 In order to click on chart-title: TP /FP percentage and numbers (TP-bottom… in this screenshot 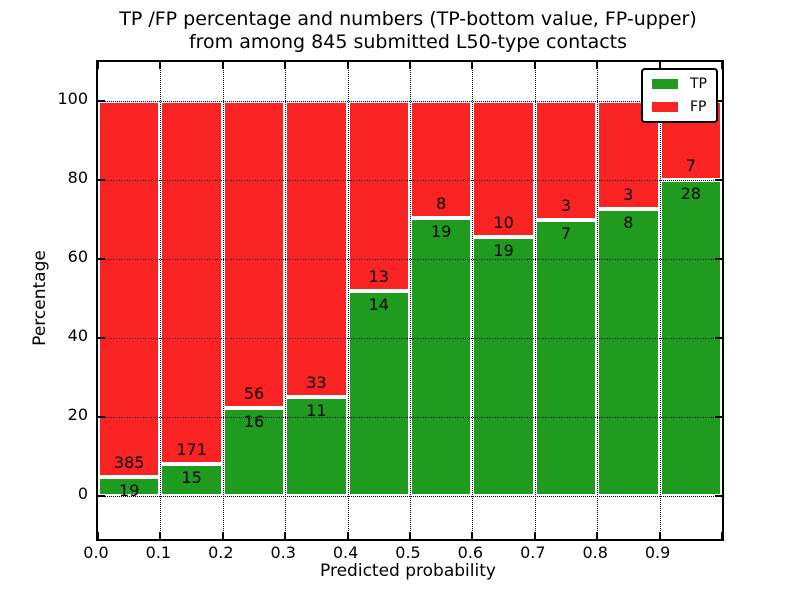, I will do `click(408, 31)`.